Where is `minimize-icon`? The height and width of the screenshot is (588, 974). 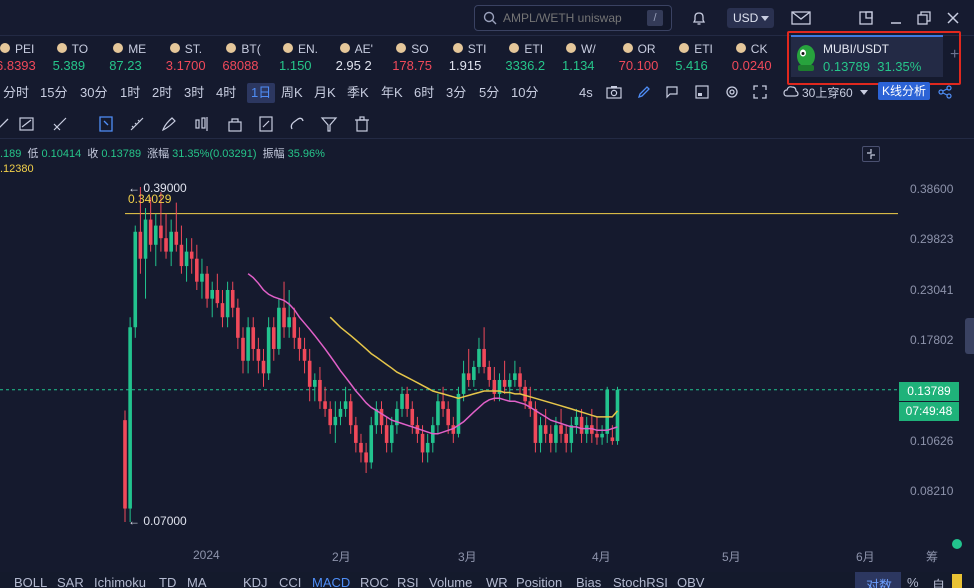 minimize-icon is located at coordinates (896, 18).